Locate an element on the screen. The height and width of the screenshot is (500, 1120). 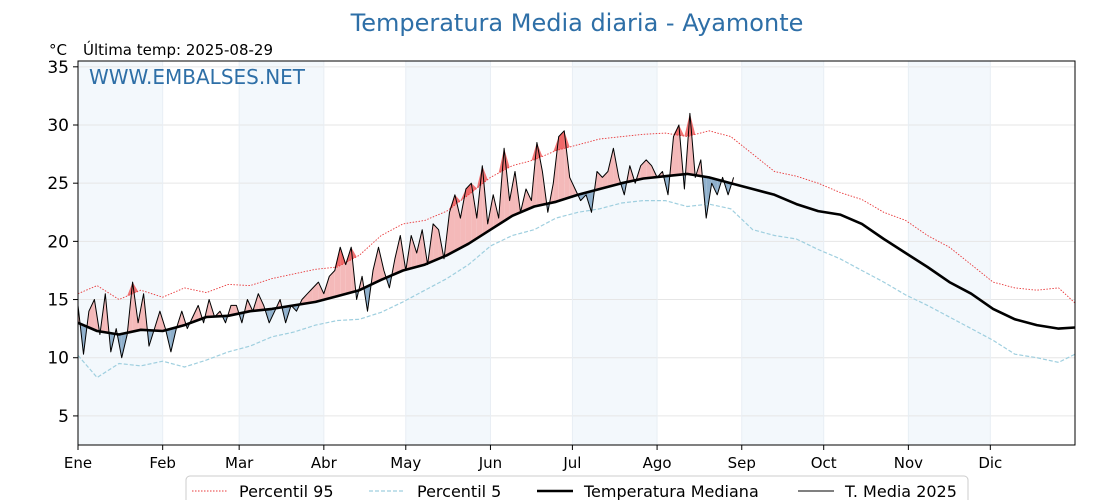
x-tick-label-Ago: Ago is located at coordinates (657, 463).